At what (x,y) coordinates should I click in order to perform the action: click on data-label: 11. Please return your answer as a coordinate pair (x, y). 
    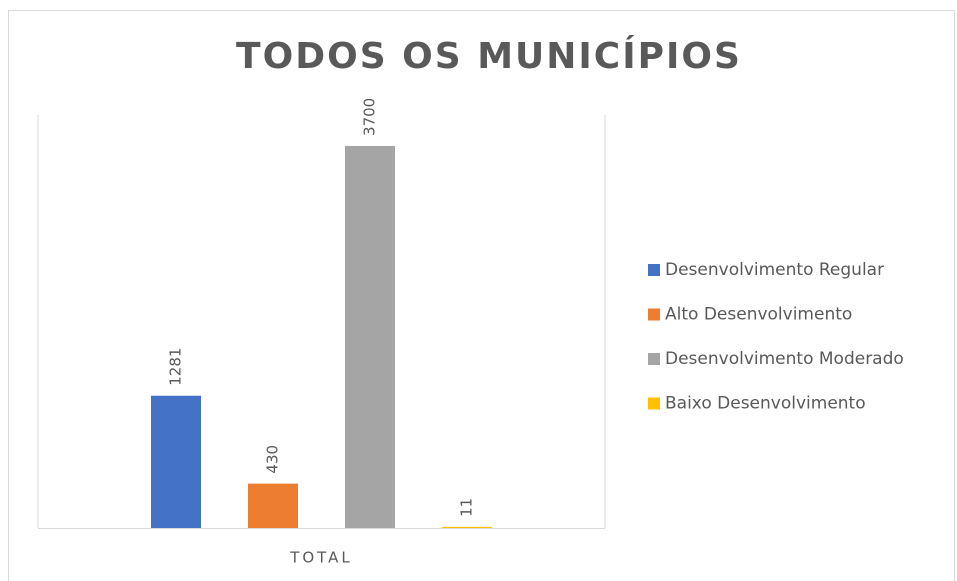
    Looking at the image, I should click on (467, 507).